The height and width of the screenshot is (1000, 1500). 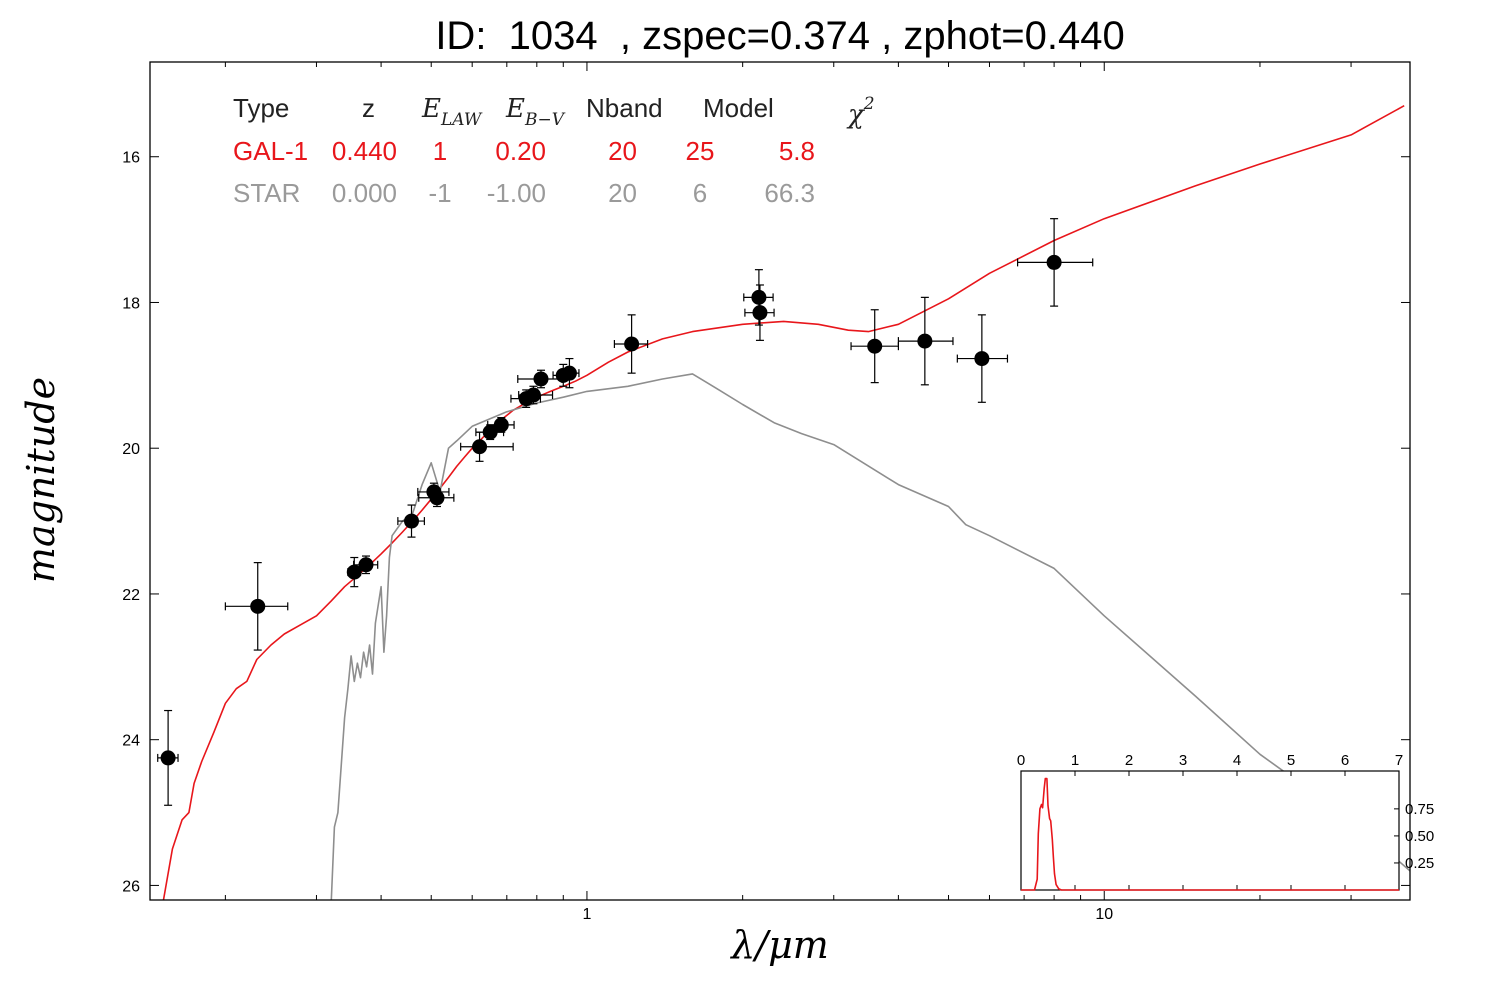 What do you see at coordinates (789, 193) in the screenshot?
I see `cell-chi2: 66.3` at bounding box center [789, 193].